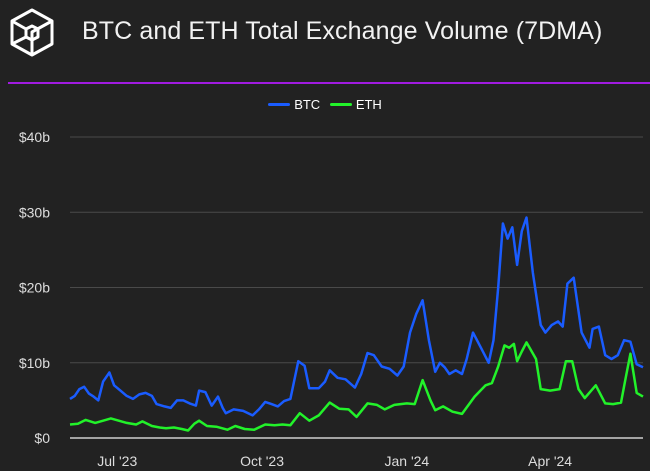 This screenshot has height=471, width=650. Describe the element at coordinates (34, 212) in the screenshot. I see `y-tick-label: $30b` at that location.